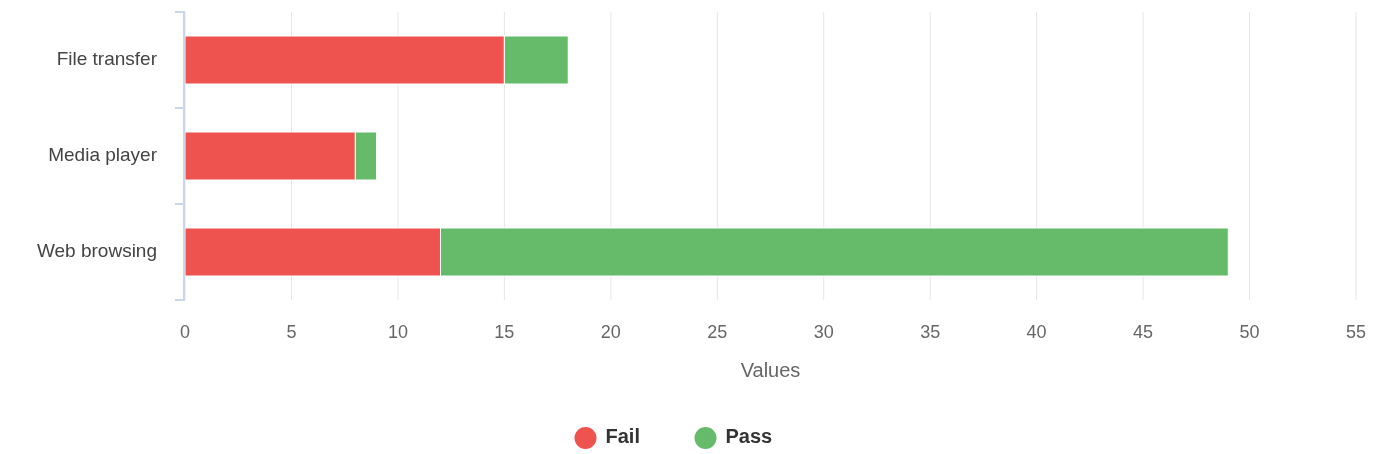 This screenshot has height=454, width=1391. What do you see at coordinates (622, 436) in the screenshot?
I see `legend-label: Fail` at bounding box center [622, 436].